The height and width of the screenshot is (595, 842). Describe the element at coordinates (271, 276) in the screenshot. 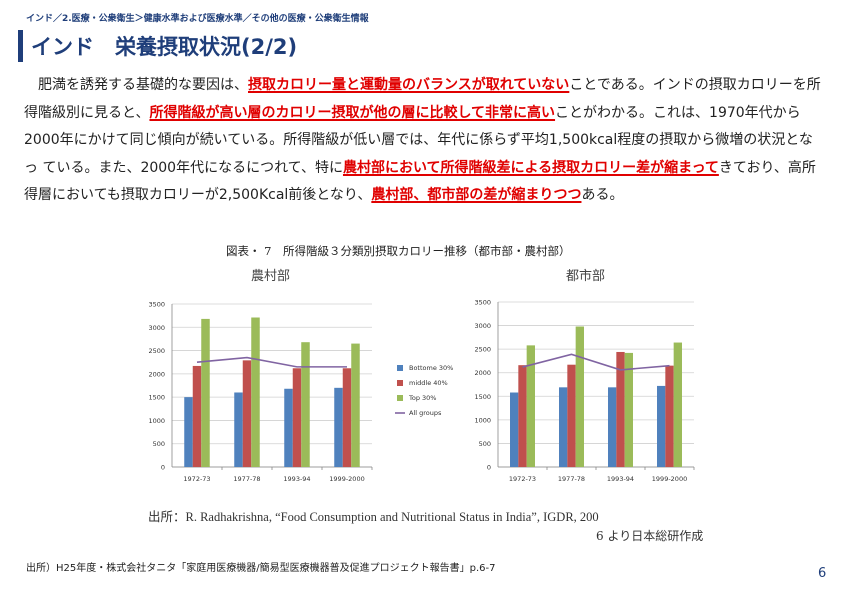

I see `rural-chart-title: 農村部` at that location.